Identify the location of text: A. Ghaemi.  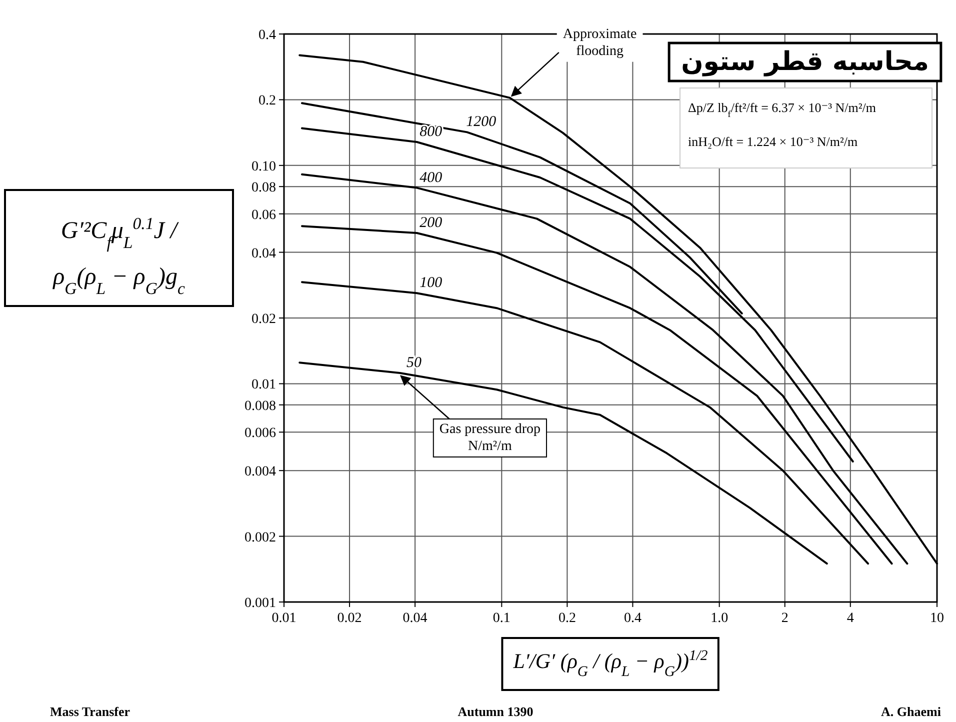
(911, 711).